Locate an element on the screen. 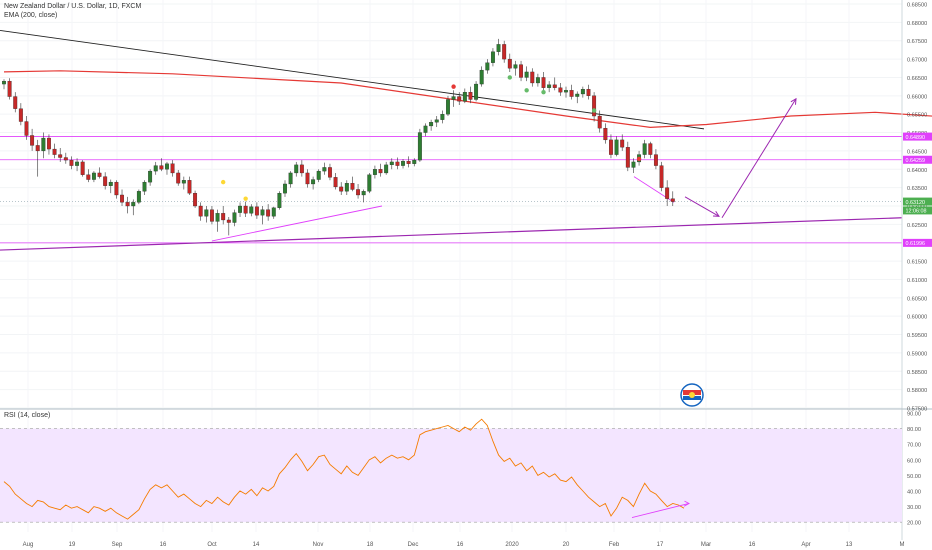 This screenshot has height=550, width=932. price-tag-label: 0.61996 is located at coordinates (916, 244).